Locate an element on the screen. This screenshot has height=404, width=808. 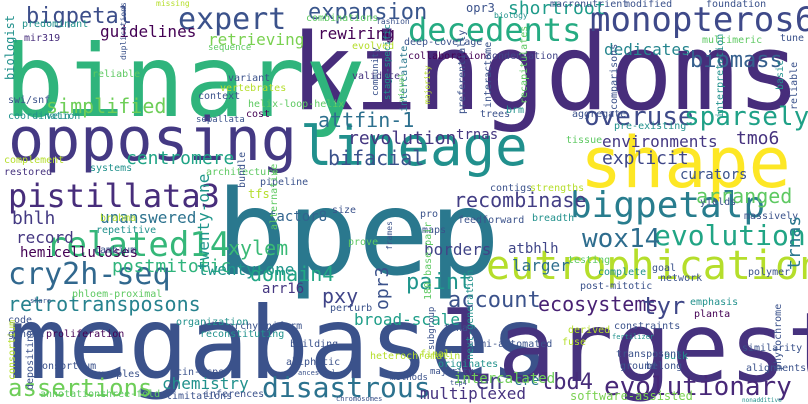
word-collaboration: collaboration is located at coordinates (447, 56).